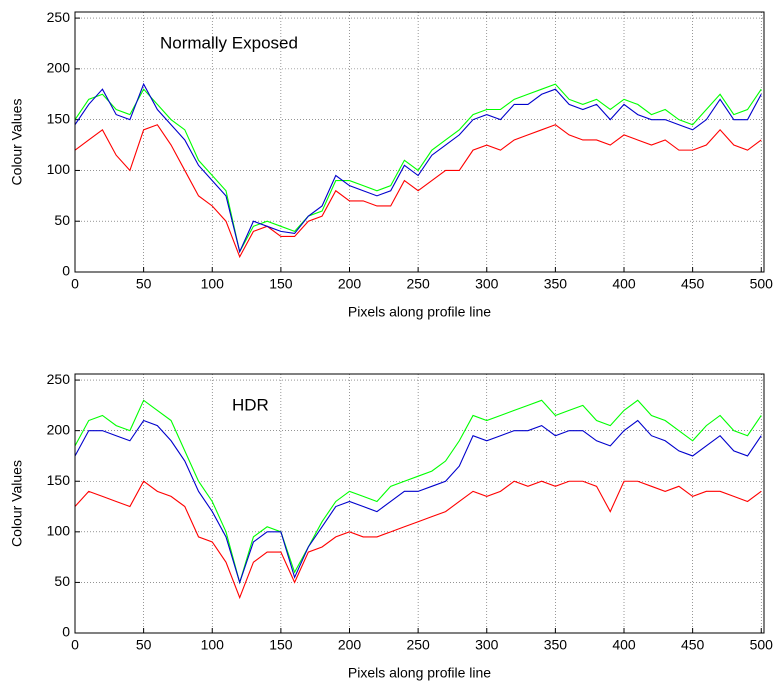 This screenshot has height=697, width=779. I want to click on annotation: Normally Exposed, so click(229, 42).